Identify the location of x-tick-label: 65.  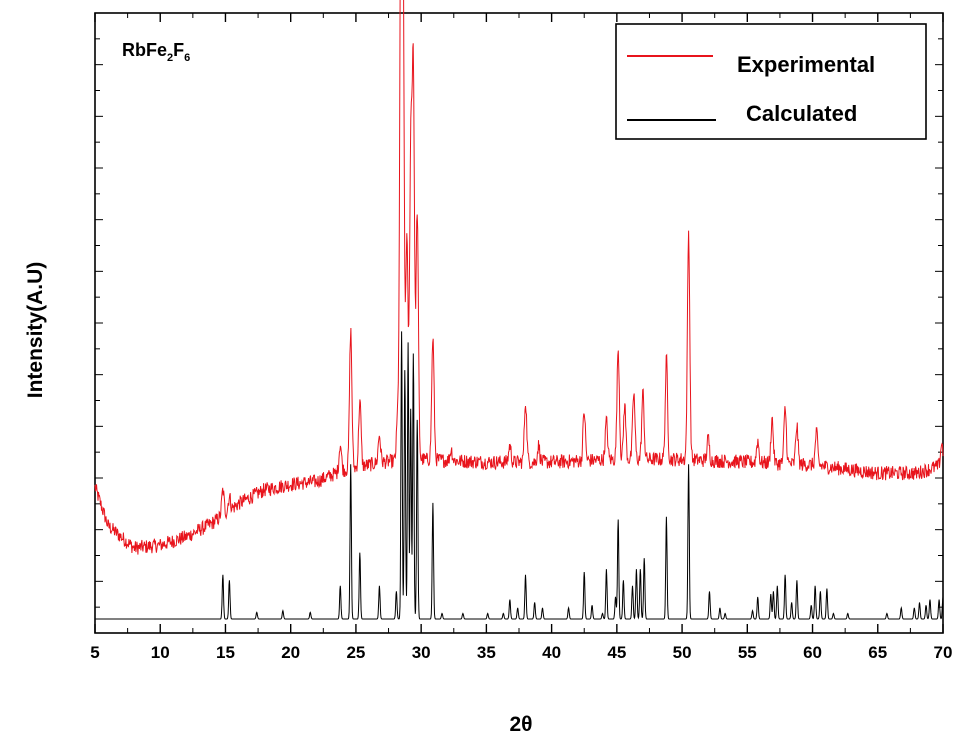
(877, 652).